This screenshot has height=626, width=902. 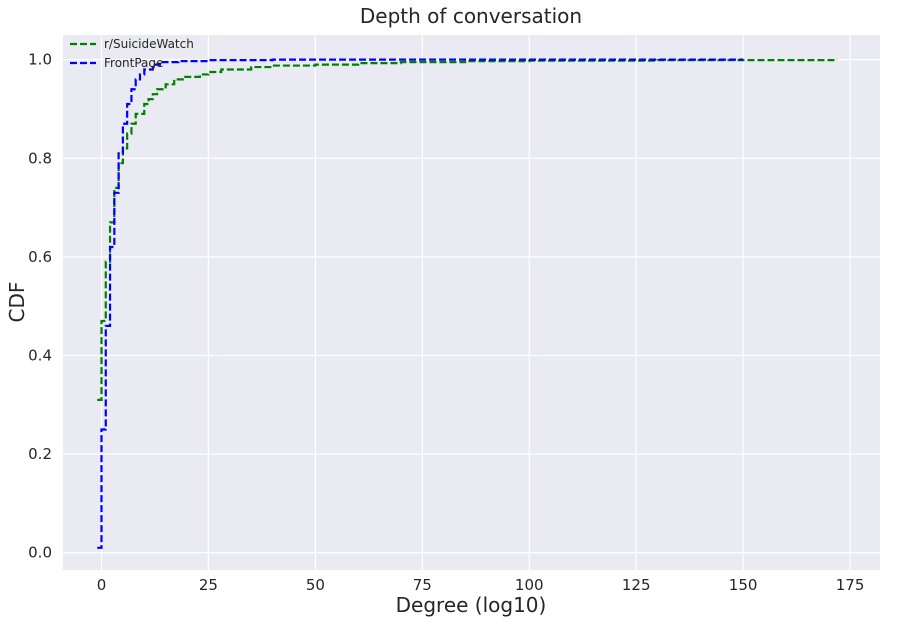 What do you see at coordinates (850, 585) in the screenshot?
I see `x-tick-label: 175` at bounding box center [850, 585].